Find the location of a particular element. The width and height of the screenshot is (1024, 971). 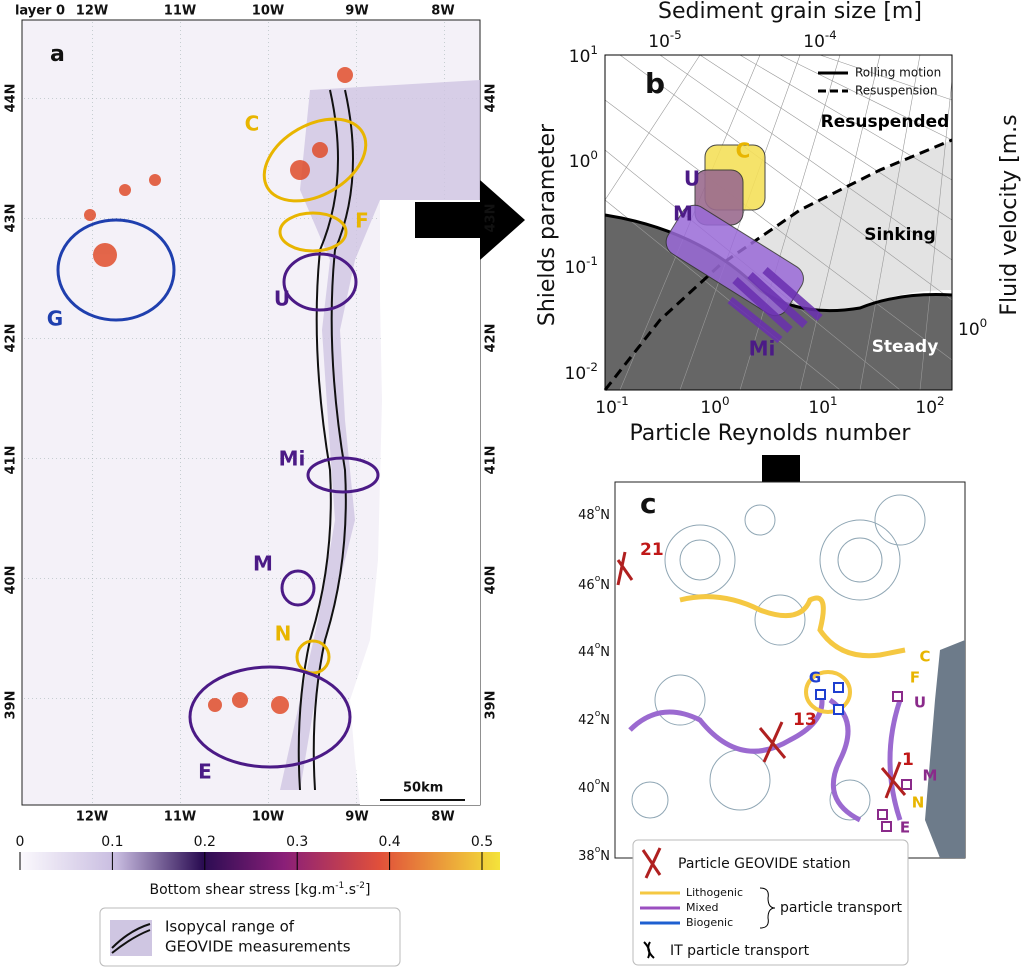

legend-text: GEOVIDE measurements is located at coordinates (258, 947).